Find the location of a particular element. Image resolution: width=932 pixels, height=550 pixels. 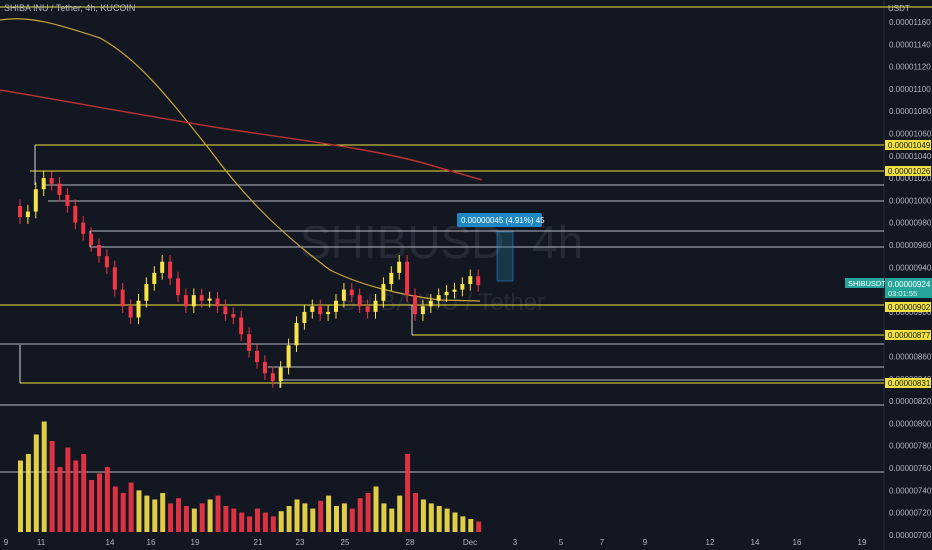

price-tag-value: 0.00000924 is located at coordinates (909, 284).